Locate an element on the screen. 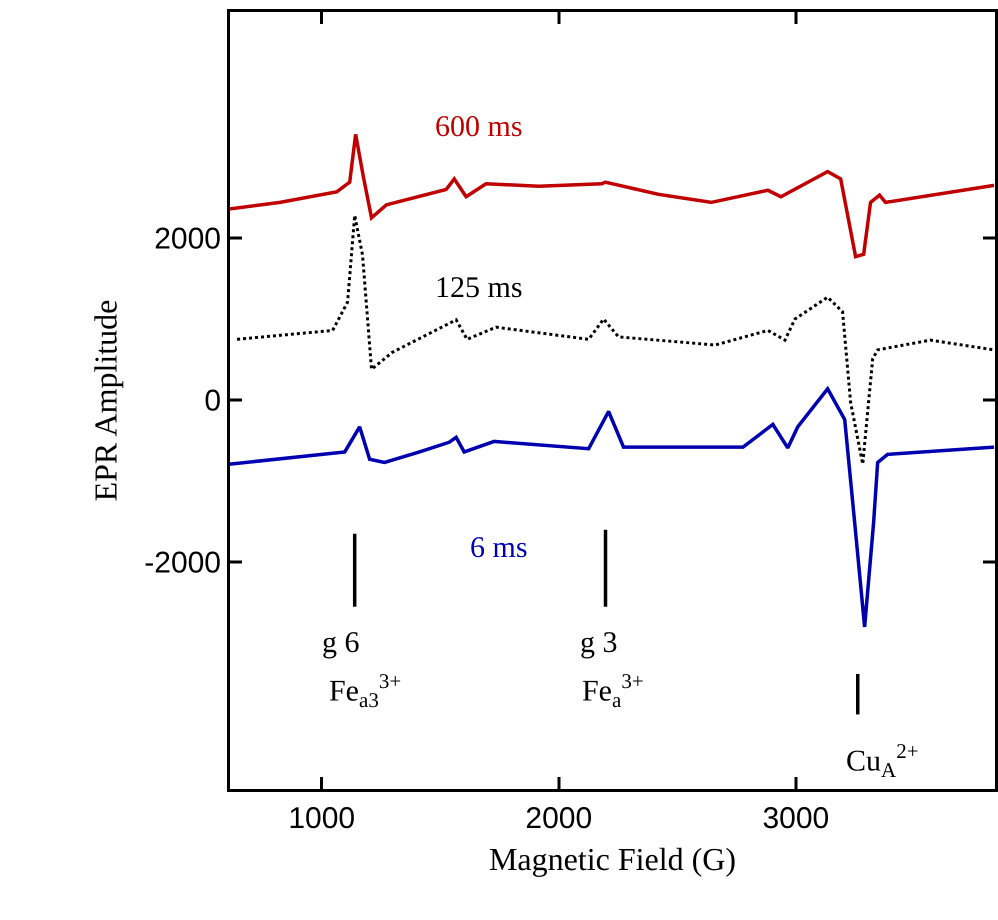 This screenshot has height=920, width=998. x-tick-label: 1000 is located at coordinates (322, 818).